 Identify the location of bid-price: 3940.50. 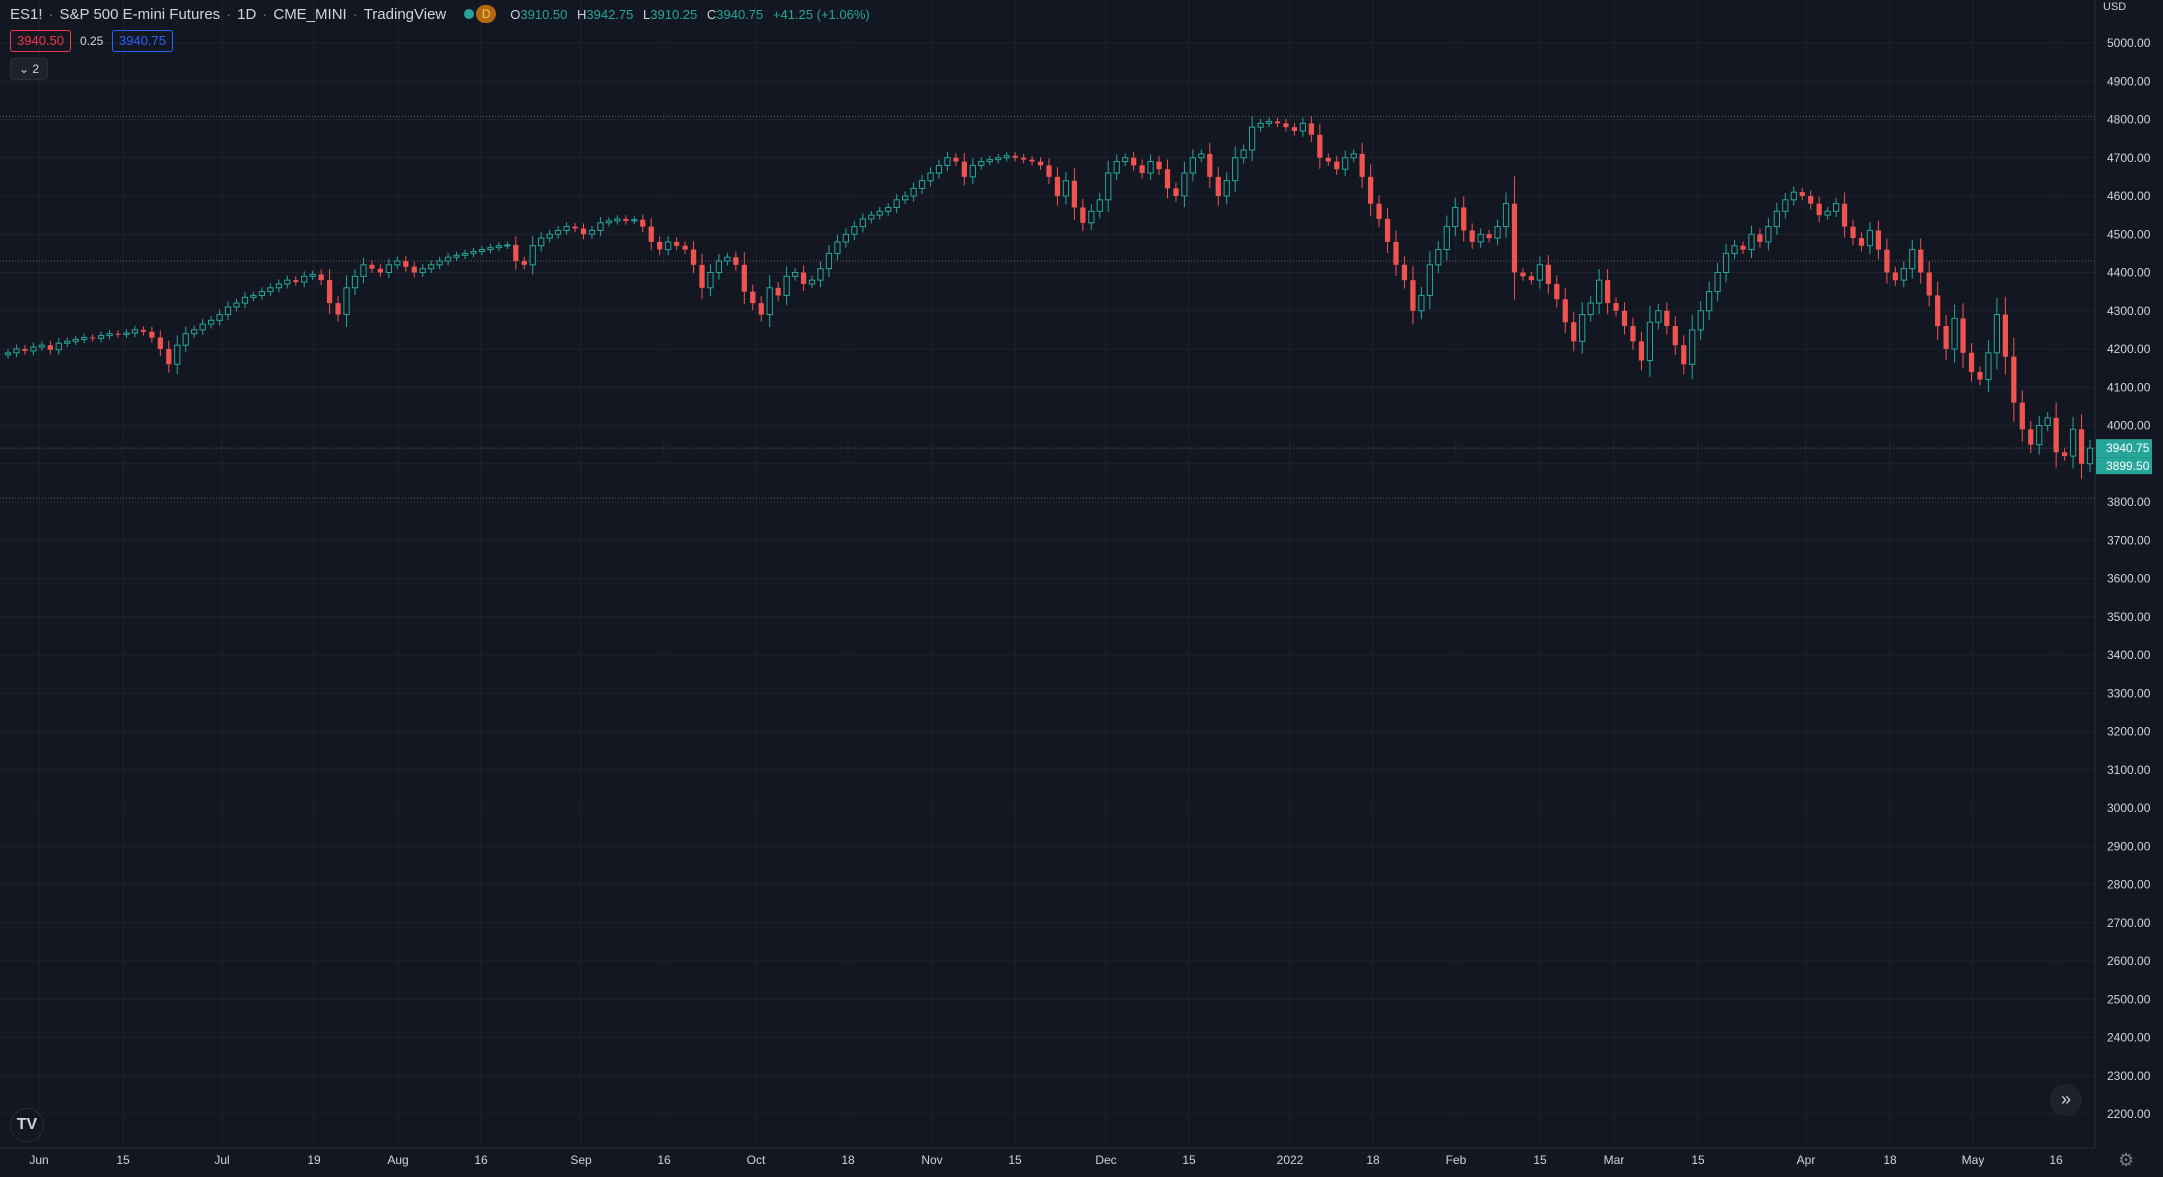
(40, 41).